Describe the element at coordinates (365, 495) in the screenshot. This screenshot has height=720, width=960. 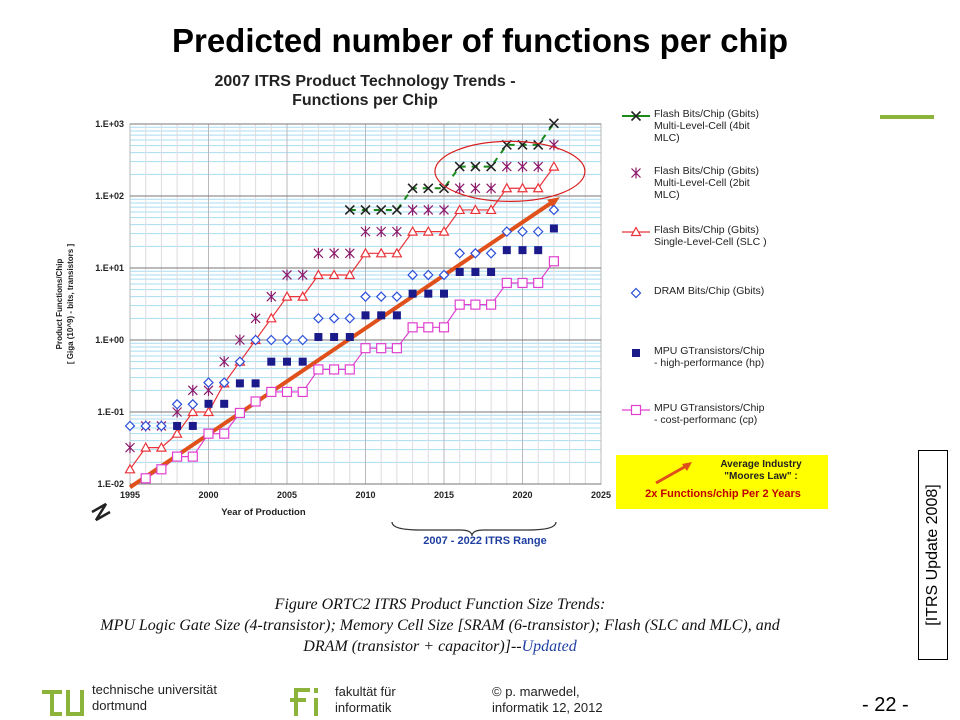
I see `x-tick-label: 2010` at that location.